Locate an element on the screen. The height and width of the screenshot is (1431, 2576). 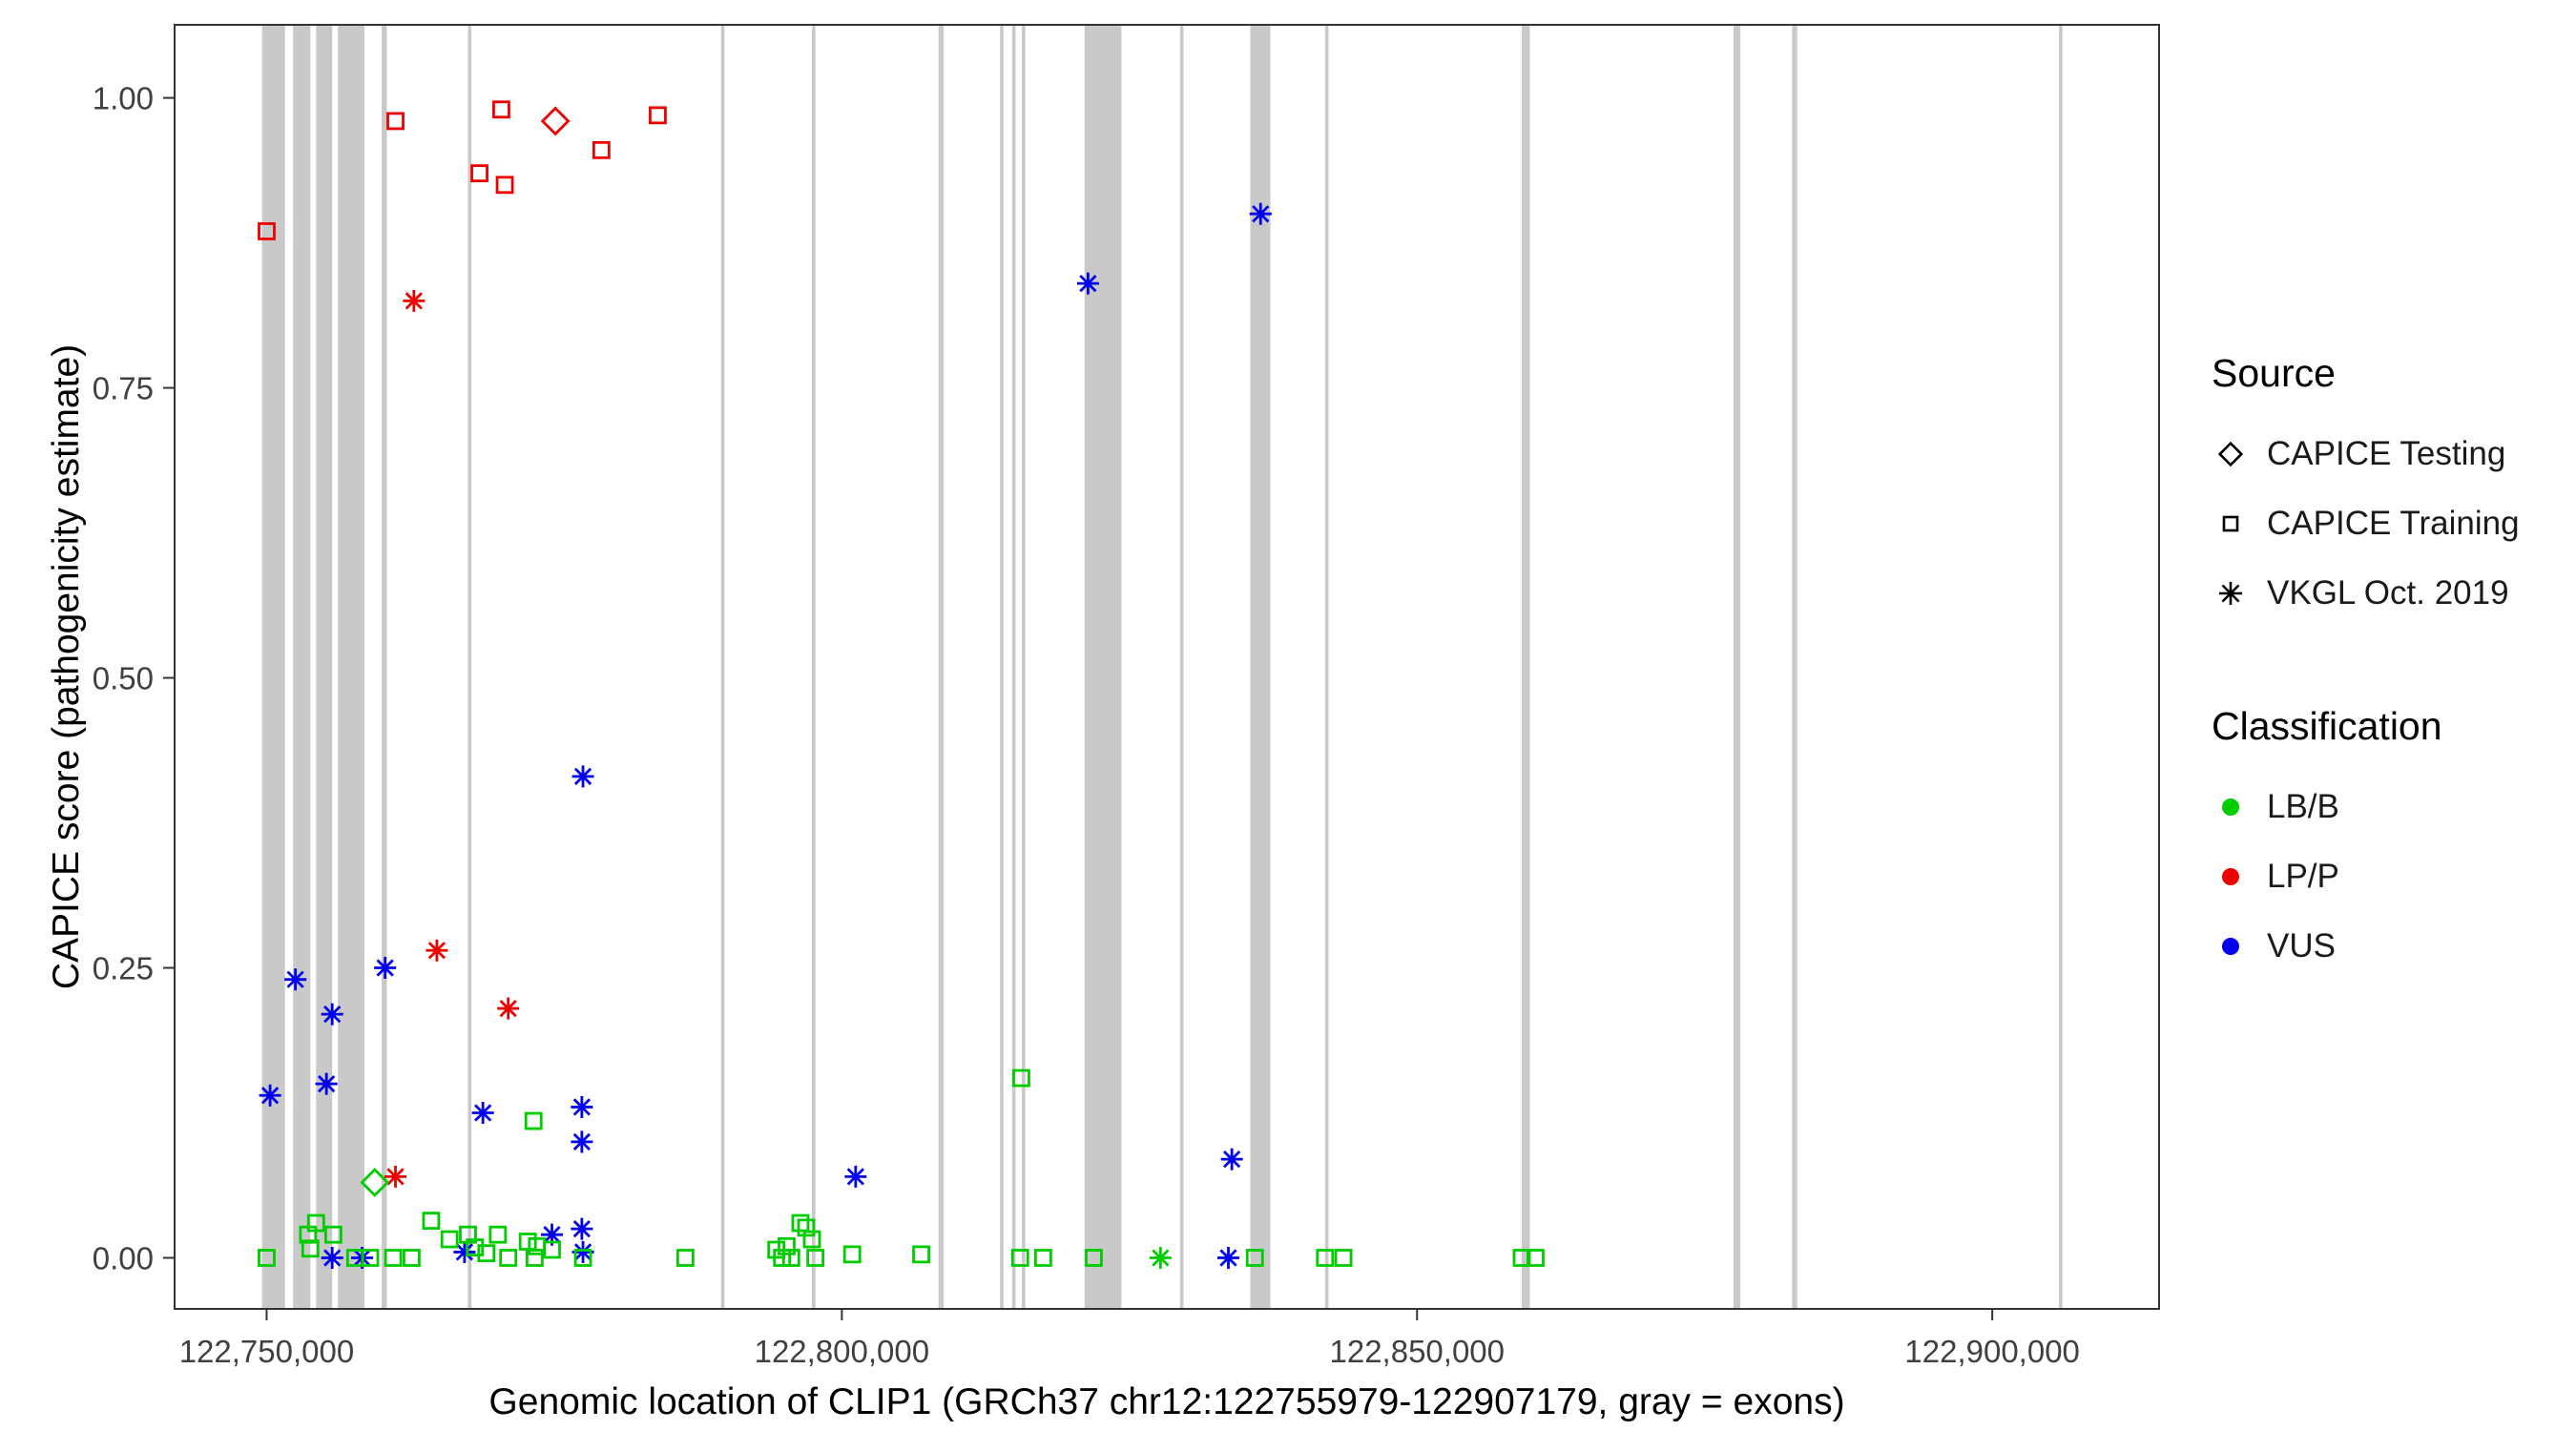
legend-group-classification: Classification LB/B LP/P VUS is located at coordinates (2366, 842).